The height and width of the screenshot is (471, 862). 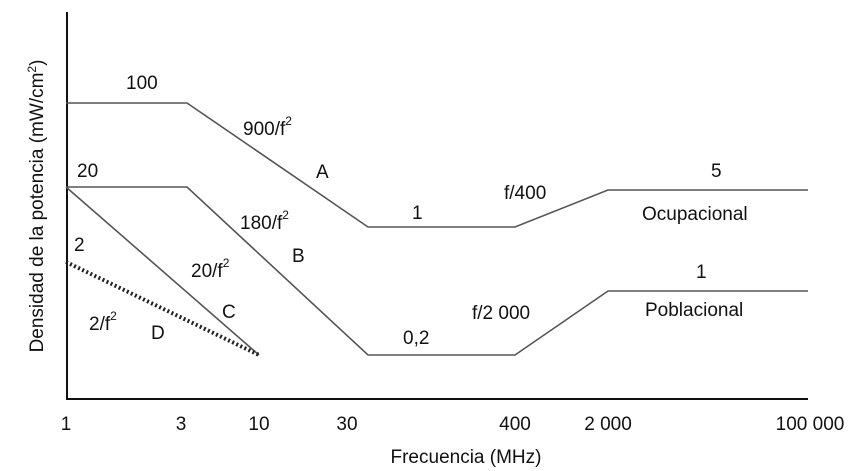 I want to click on annotation-20: 20, so click(x=87, y=171).